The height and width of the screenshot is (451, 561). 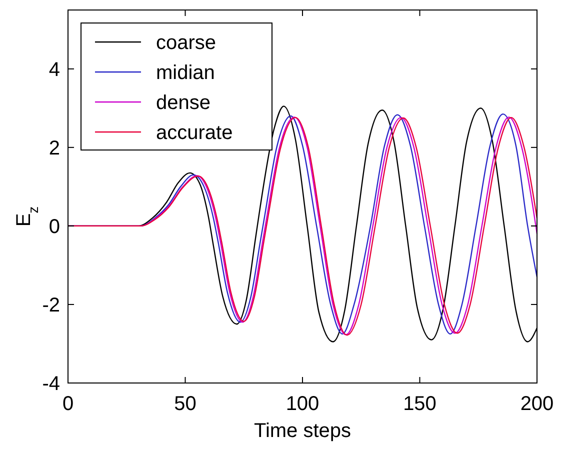 What do you see at coordinates (194, 133) in the screenshot?
I see `legend-label: accurate` at bounding box center [194, 133].